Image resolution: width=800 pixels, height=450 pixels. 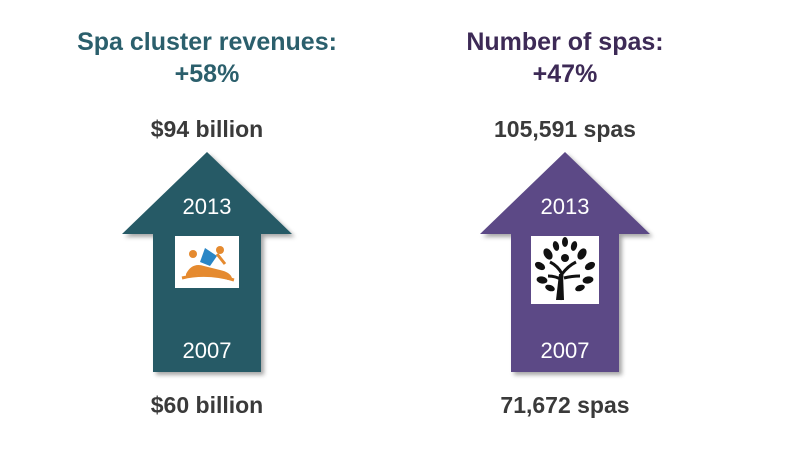 What do you see at coordinates (565, 405) in the screenshot?
I see `spas-2007-value: 71,672 spas` at bounding box center [565, 405].